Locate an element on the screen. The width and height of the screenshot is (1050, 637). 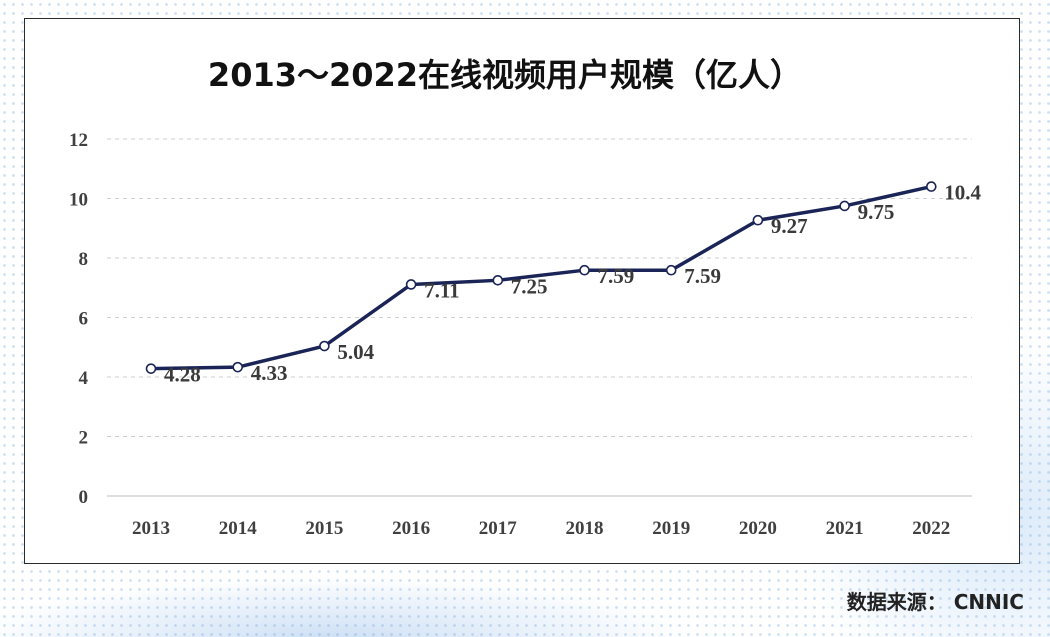
data-label: 4.33 is located at coordinates (269, 373).